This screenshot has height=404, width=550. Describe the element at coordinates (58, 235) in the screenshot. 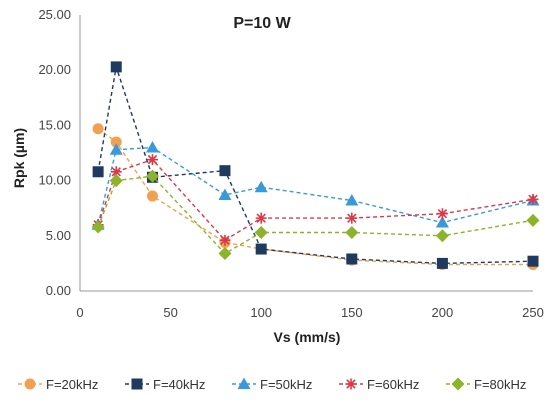

I see `y-tick-label: 5.00` at that location.